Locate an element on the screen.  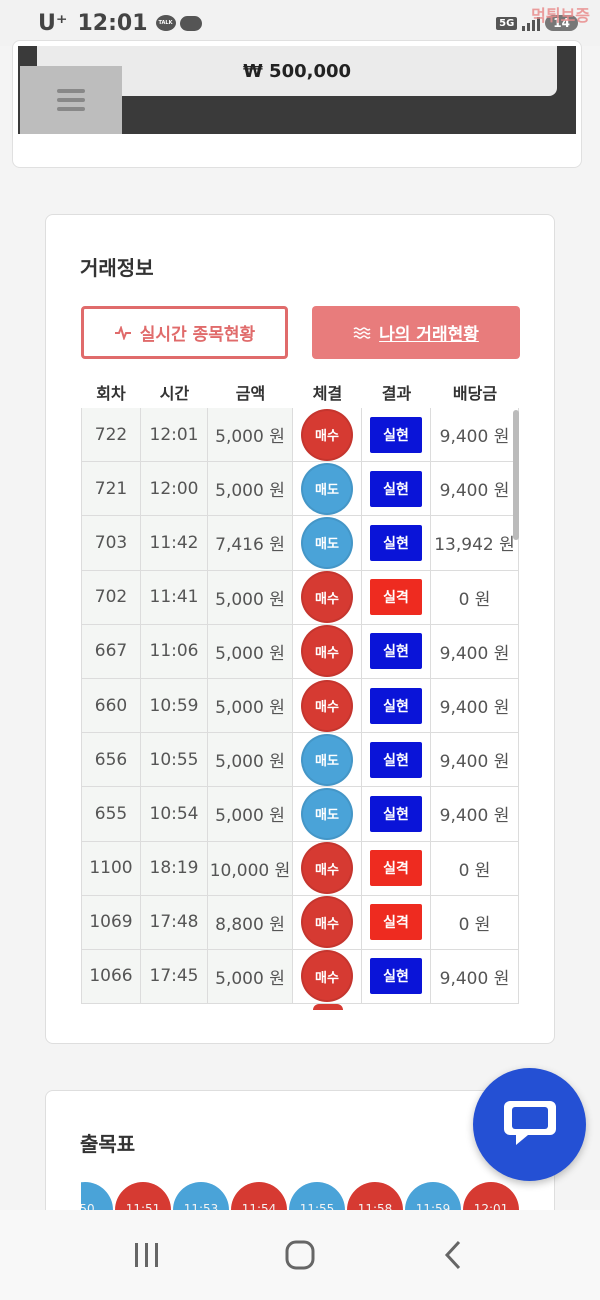
partial-row-indicator is located at coordinates (328, 1007).